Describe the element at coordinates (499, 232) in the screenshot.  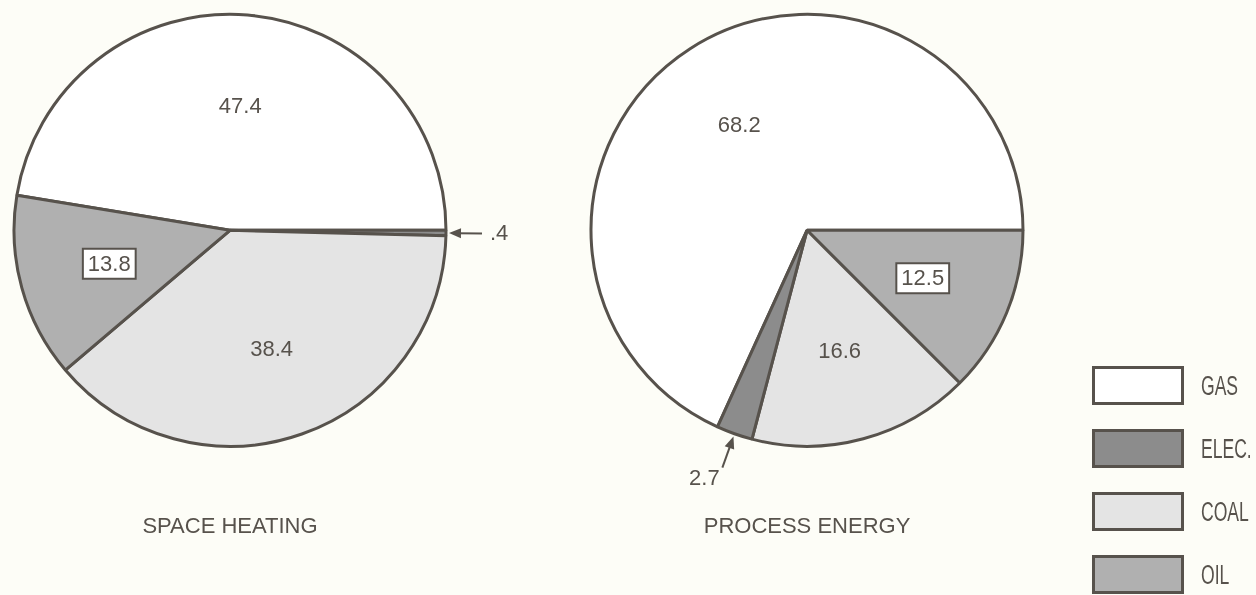
I see `data-label: .4` at that location.